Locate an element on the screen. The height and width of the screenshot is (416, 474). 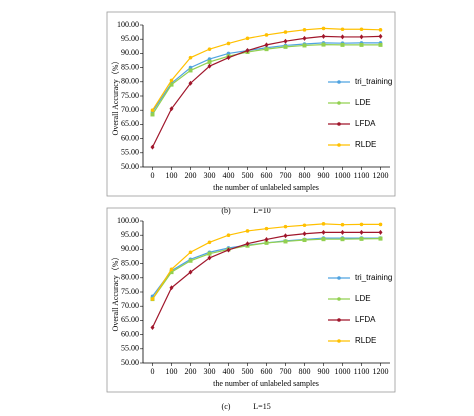
y-tick-label: 60.00 is located at coordinates (130, 137).